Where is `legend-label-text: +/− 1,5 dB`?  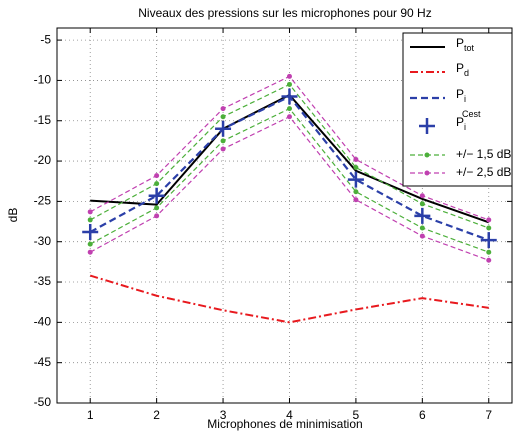
legend-label-text: +/− 1,5 dB is located at coordinates (483, 154).